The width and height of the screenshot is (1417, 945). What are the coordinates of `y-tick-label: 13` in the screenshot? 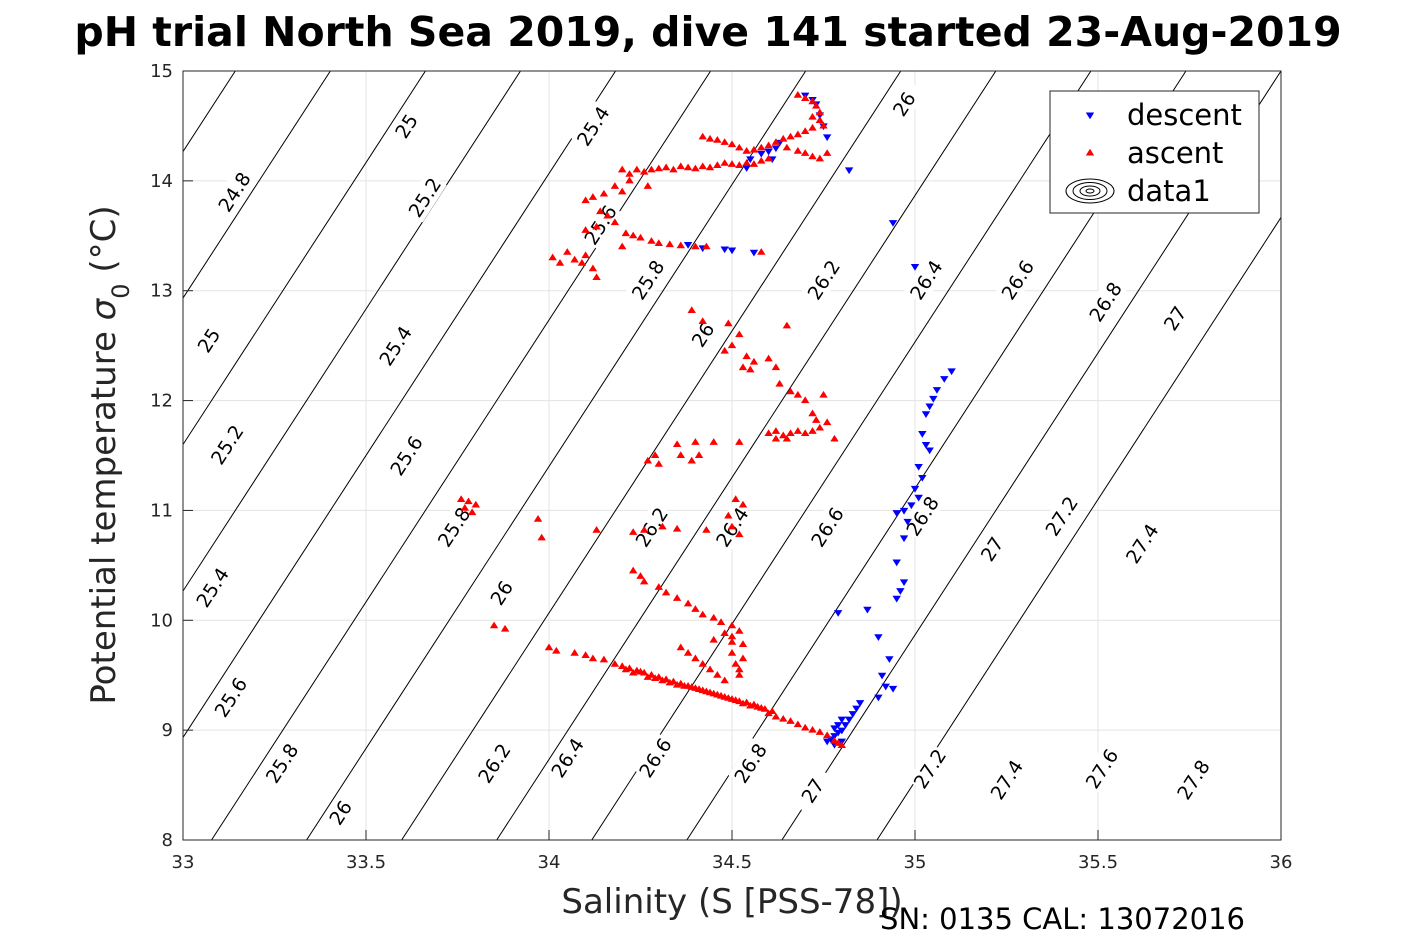 It's located at (161, 291).